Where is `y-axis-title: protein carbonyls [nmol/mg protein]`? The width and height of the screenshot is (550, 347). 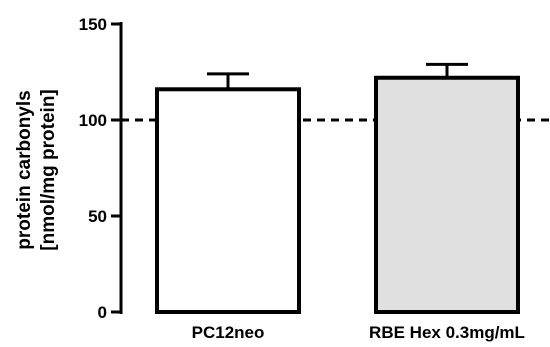
y-axis-title: protein carbonyls [nmol/mg protein] is located at coordinates (36, 169).